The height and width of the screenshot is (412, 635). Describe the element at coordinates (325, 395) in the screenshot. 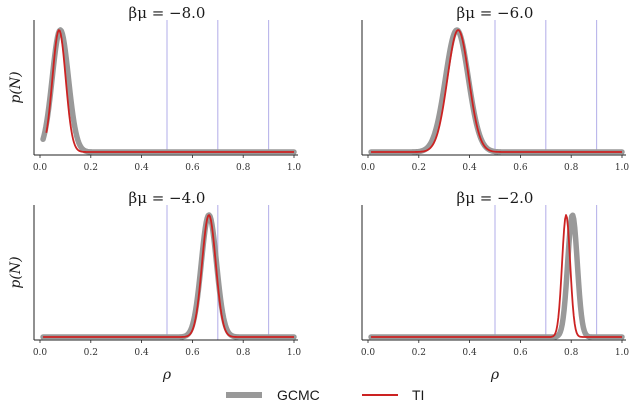

I see `legend: GCMC TI` at that location.